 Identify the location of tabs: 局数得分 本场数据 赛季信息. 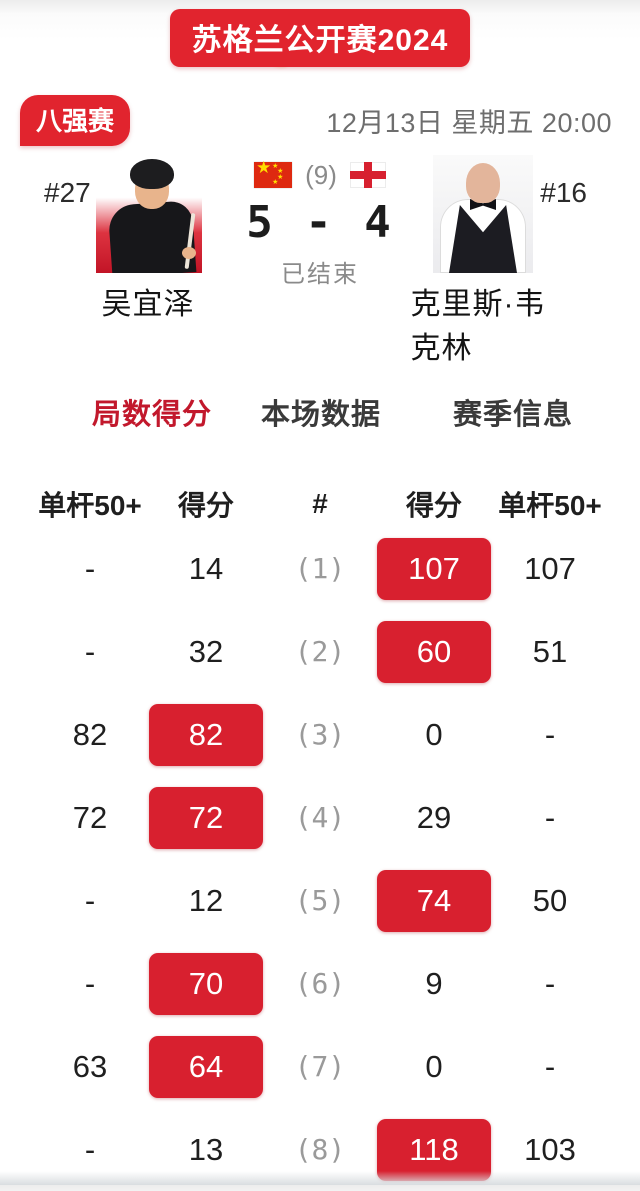
(320, 411).